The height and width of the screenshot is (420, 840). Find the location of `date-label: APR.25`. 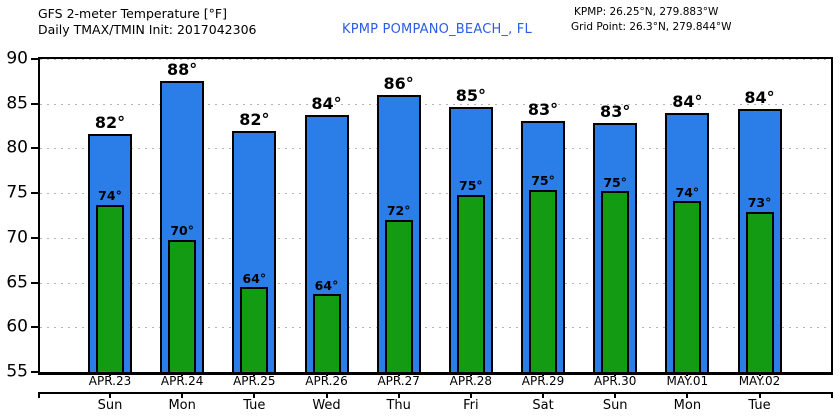

date-label: APR.25 is located at coordinates (254, 381).